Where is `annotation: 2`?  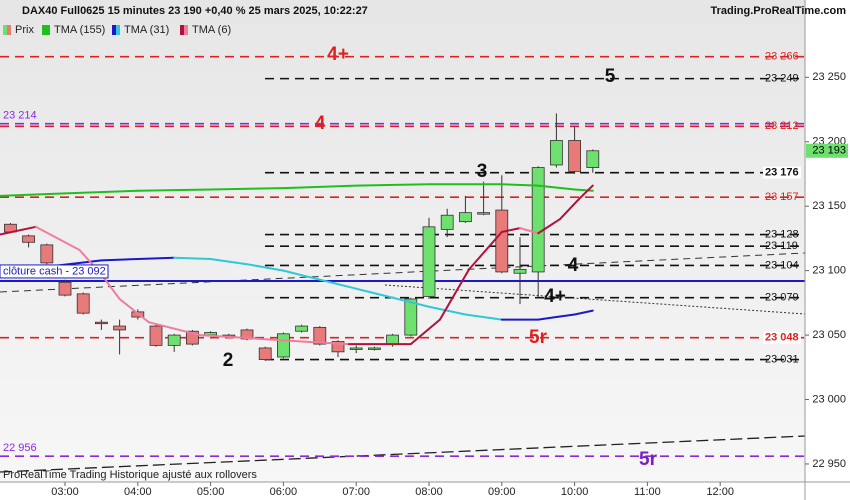 annotation: 2 is located at coordinates (228, 360).